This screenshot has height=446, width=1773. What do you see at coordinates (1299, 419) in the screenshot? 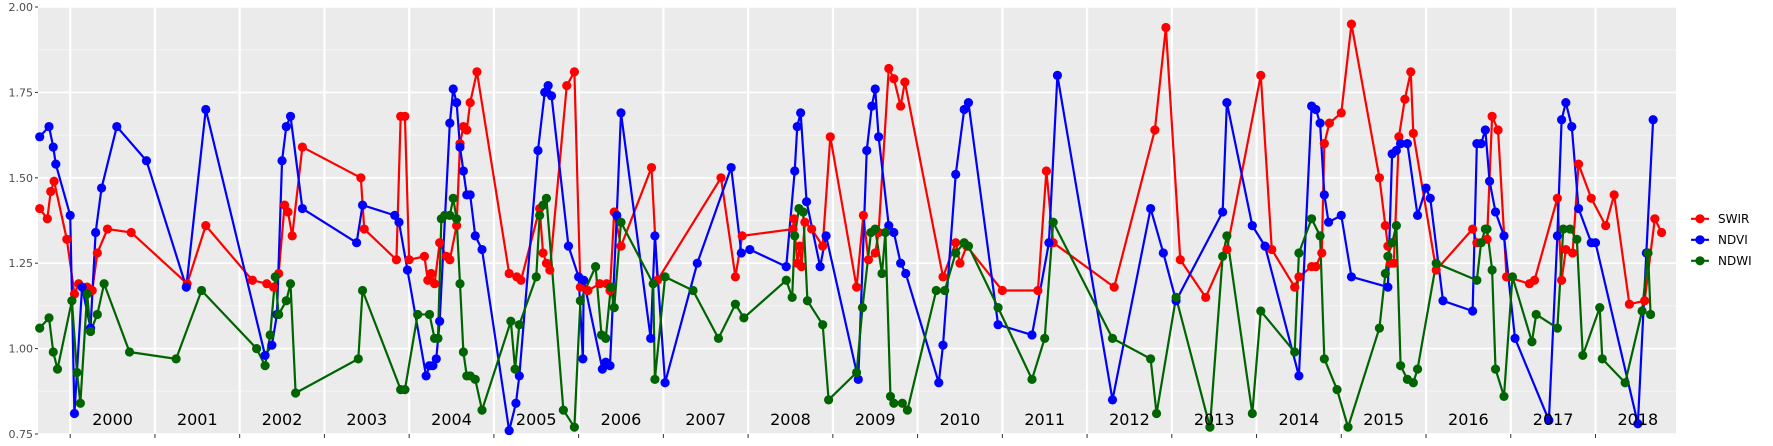
I see `year-label: 2014` at bounding box center [1299, 419].